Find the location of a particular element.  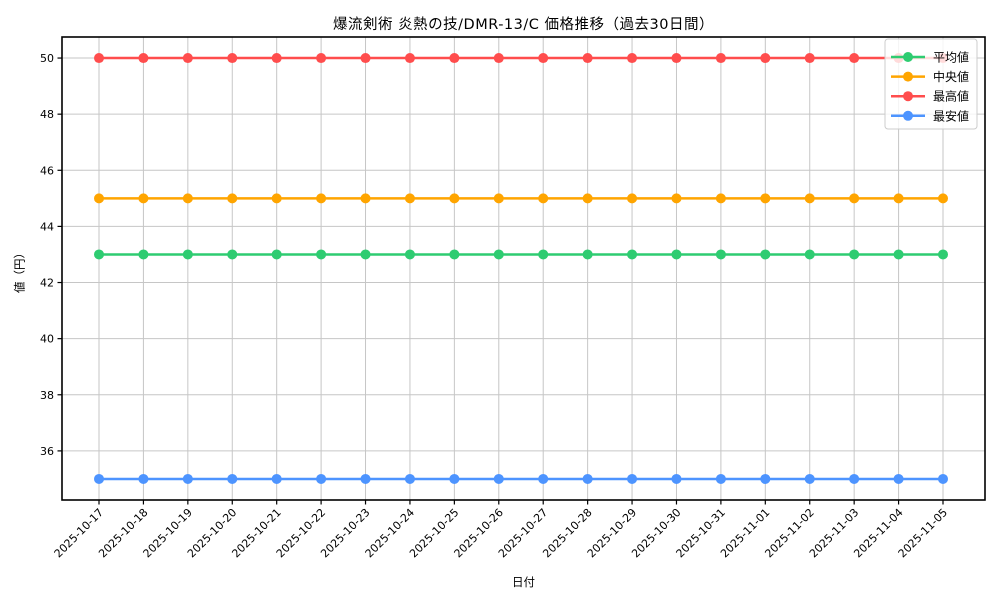

series-中央値 is located at coordinates (521, 198).